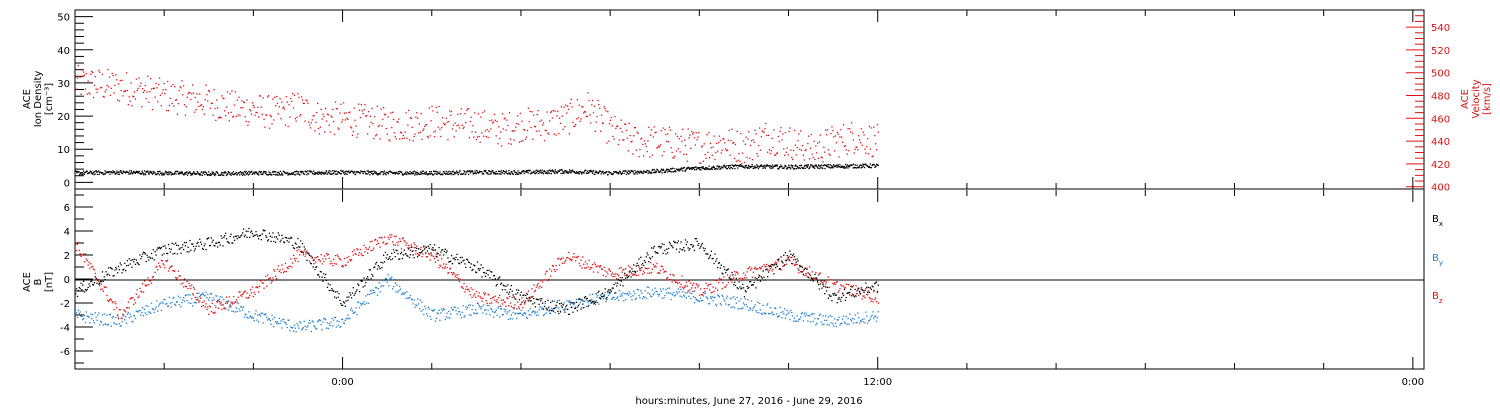 This screenshot has height=410, width=1500. I want to click on top-right-tick-label: 520, so click(1440, 51).